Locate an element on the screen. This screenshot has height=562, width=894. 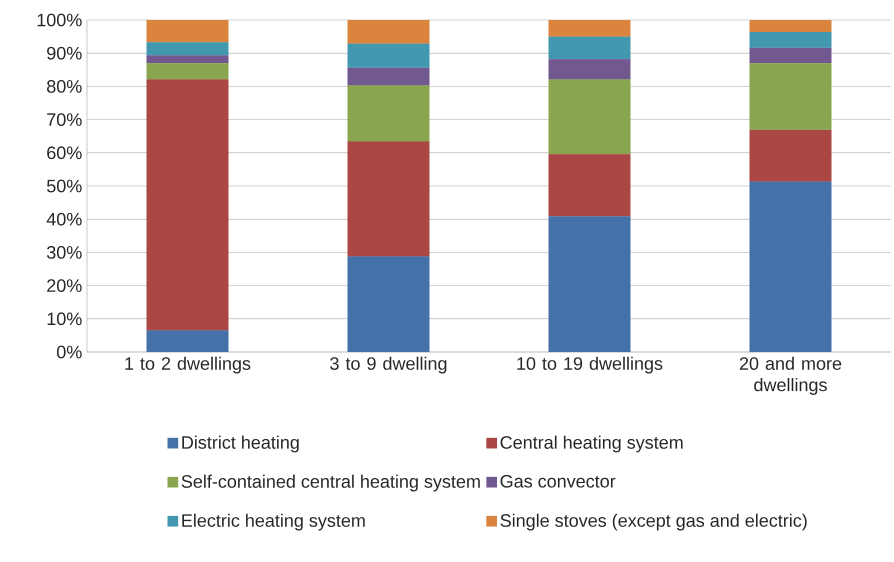
legend-label: District heating is located at coordinates (240, 444).